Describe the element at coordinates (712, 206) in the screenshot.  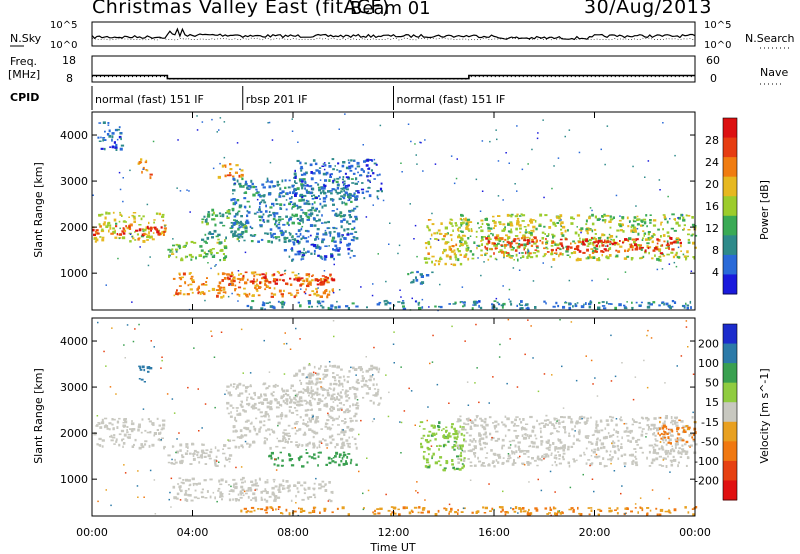
I see `colorbar-tick-label: 16` at that location.